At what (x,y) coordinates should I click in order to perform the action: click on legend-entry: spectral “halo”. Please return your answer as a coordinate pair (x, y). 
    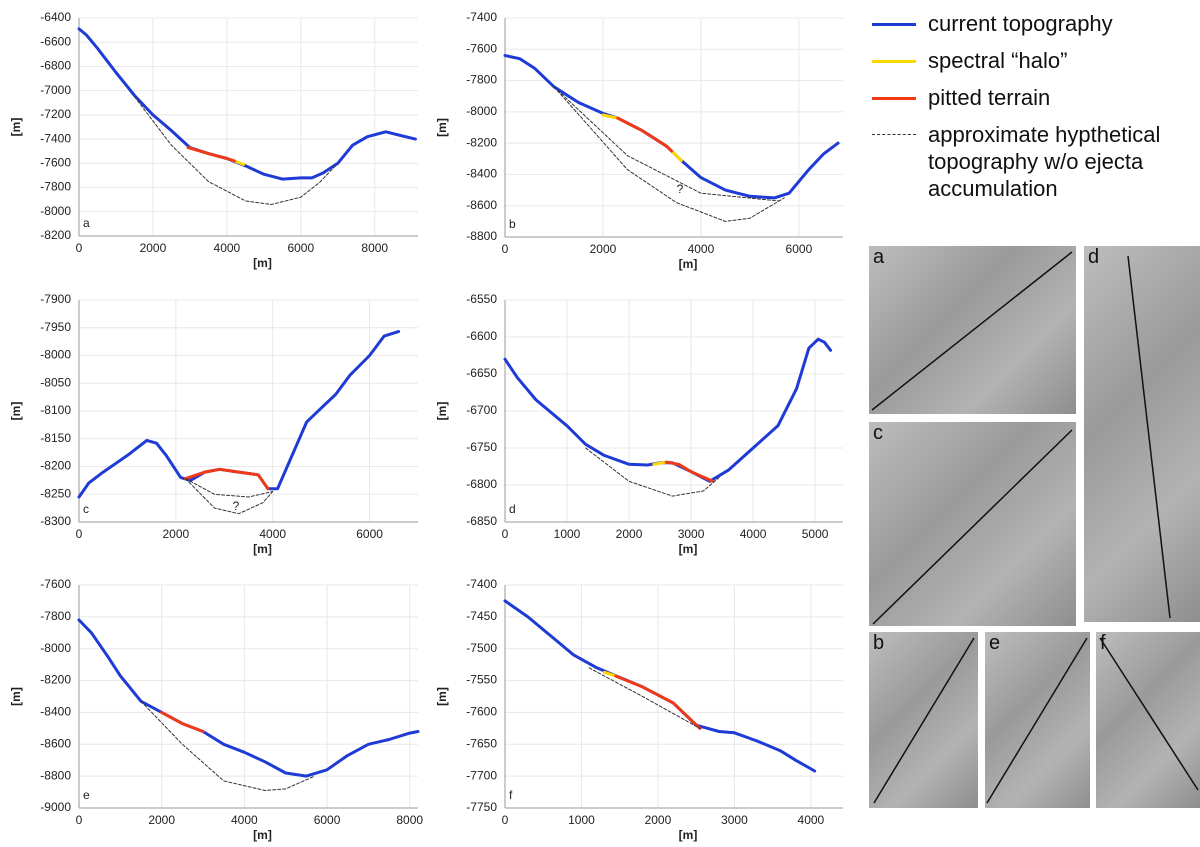
    Looking at the image, I should click on (1036, 60).